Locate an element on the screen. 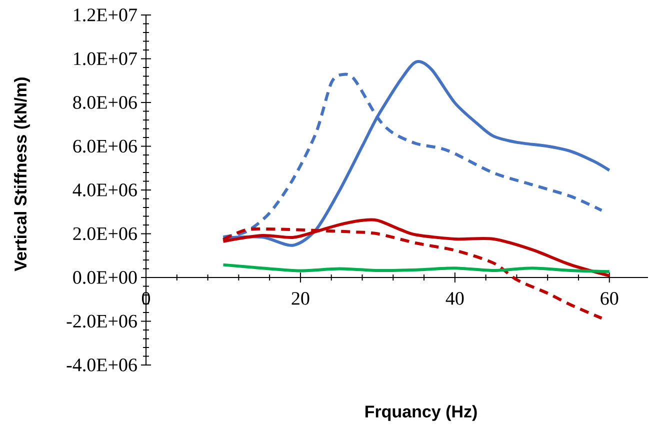  x-tick-label: 20 is located at coordinates (301, 298).